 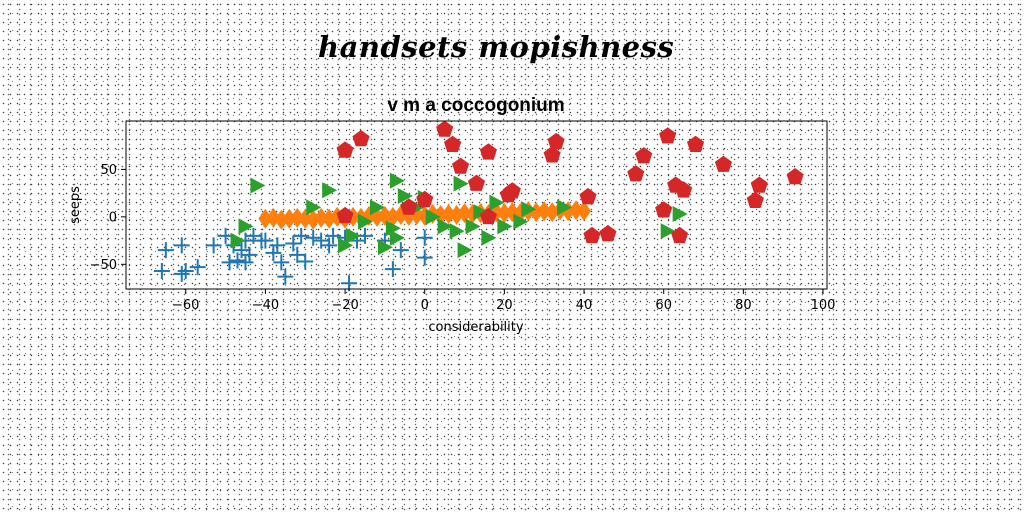 What do you see at coordinates (108, 170) in the screenshot?
I see `y-tick-label: 50` at bounding box center [108, 170].